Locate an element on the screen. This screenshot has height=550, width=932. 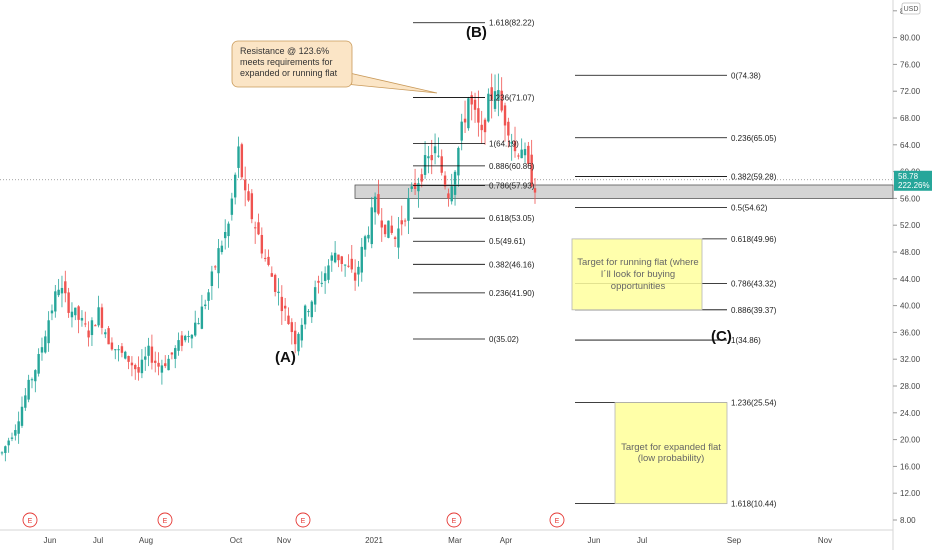
target-expanded-flat-box is located at coordinates (671, 453).